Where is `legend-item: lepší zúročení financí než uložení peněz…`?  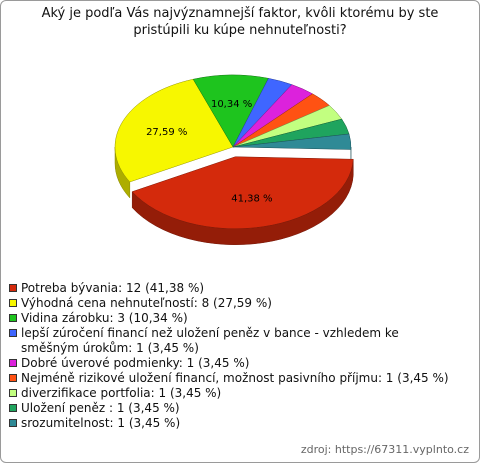 legend-item: lepší zúročení financí než uložení peněz… is located at coordinates (234, 341).